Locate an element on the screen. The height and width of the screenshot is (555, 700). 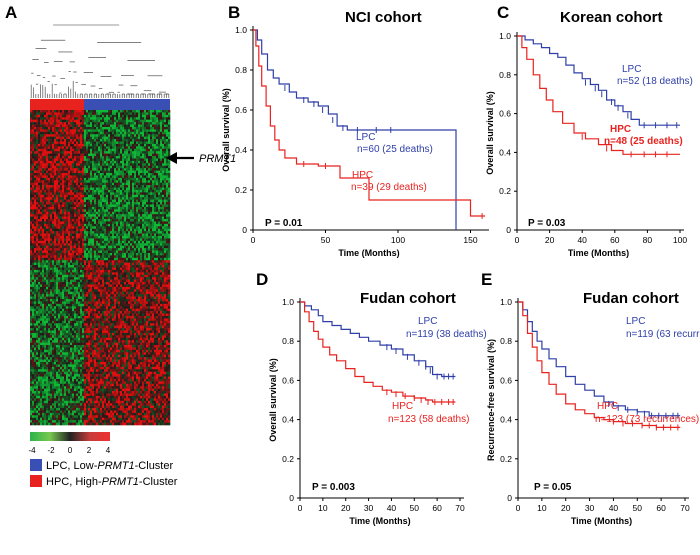
scale-tick-label: 4 is located at coordinates (108, 450).